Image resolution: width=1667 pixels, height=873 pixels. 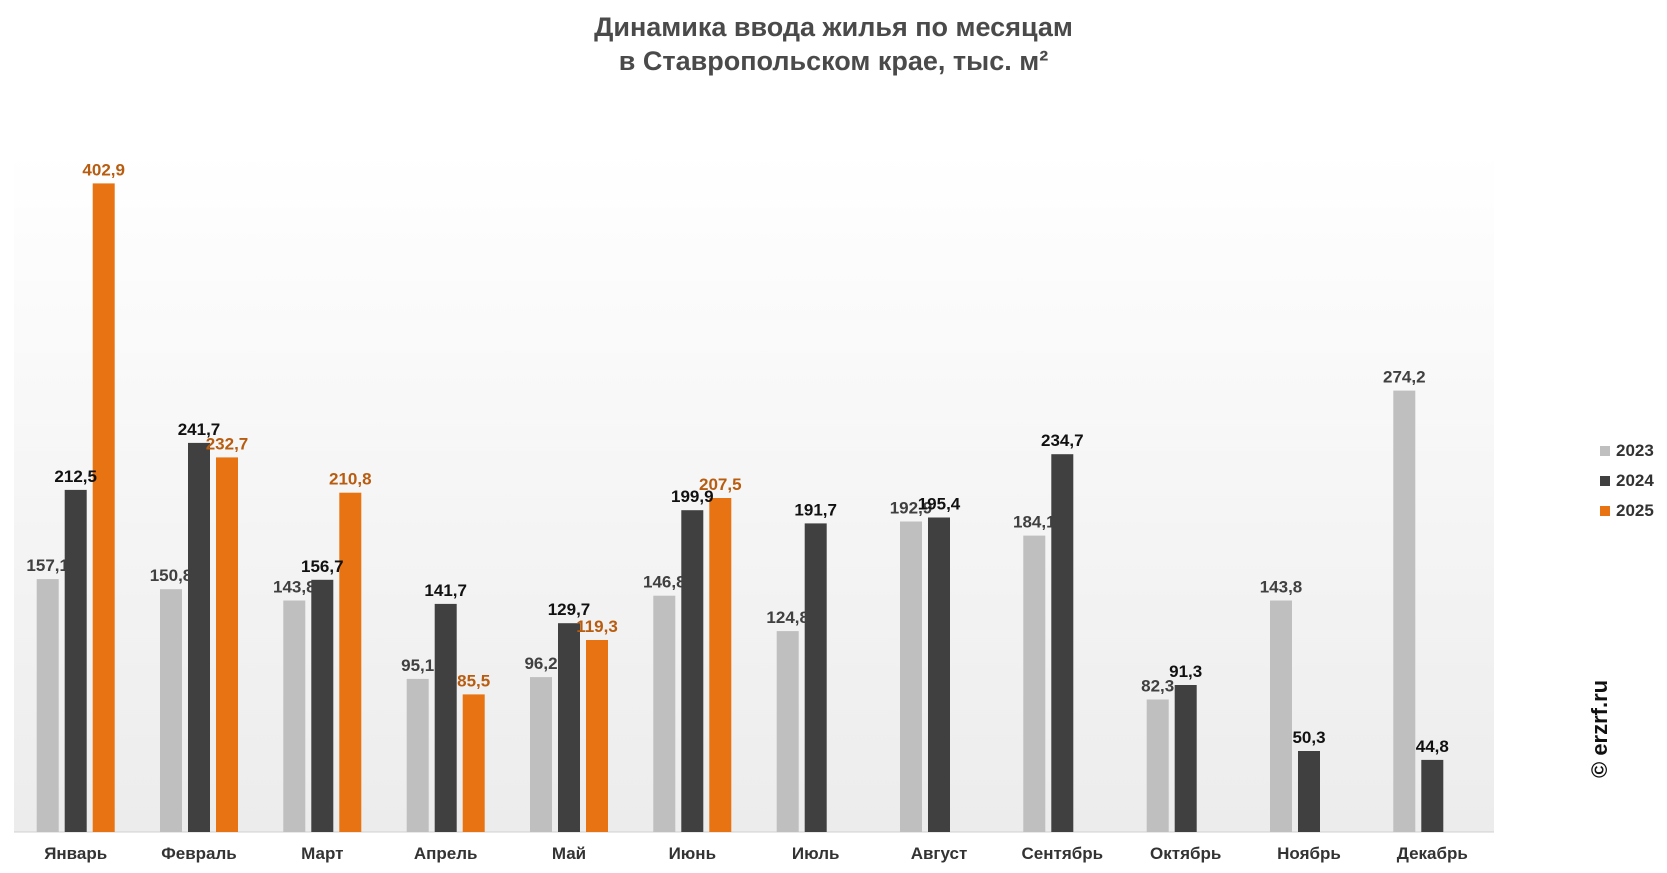 What do you see at coordinates (350, 479) in the screenshot?
I see `data-label-2025-3: 210,8` at bounding box center [350, 479].